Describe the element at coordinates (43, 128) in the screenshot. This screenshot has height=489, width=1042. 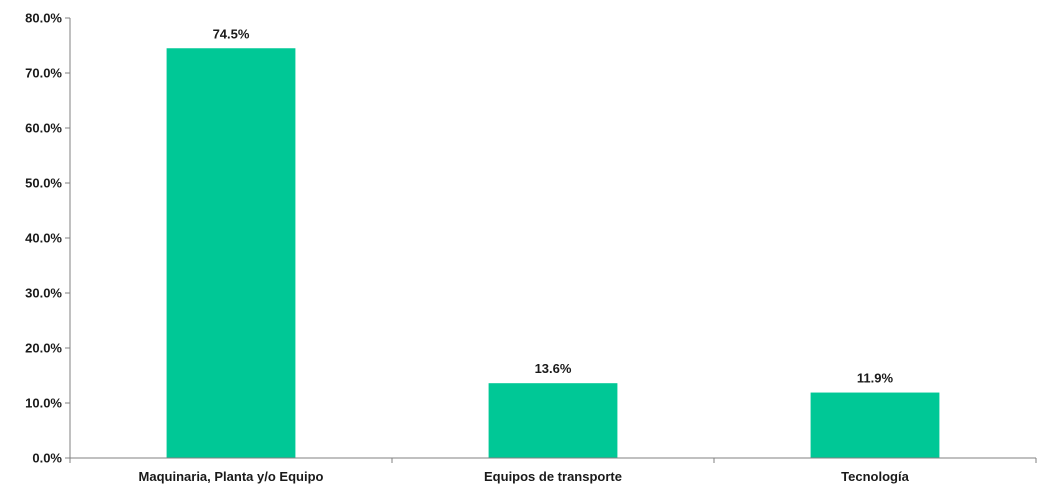
I see `y-tick-label: 60.0%` at that location.